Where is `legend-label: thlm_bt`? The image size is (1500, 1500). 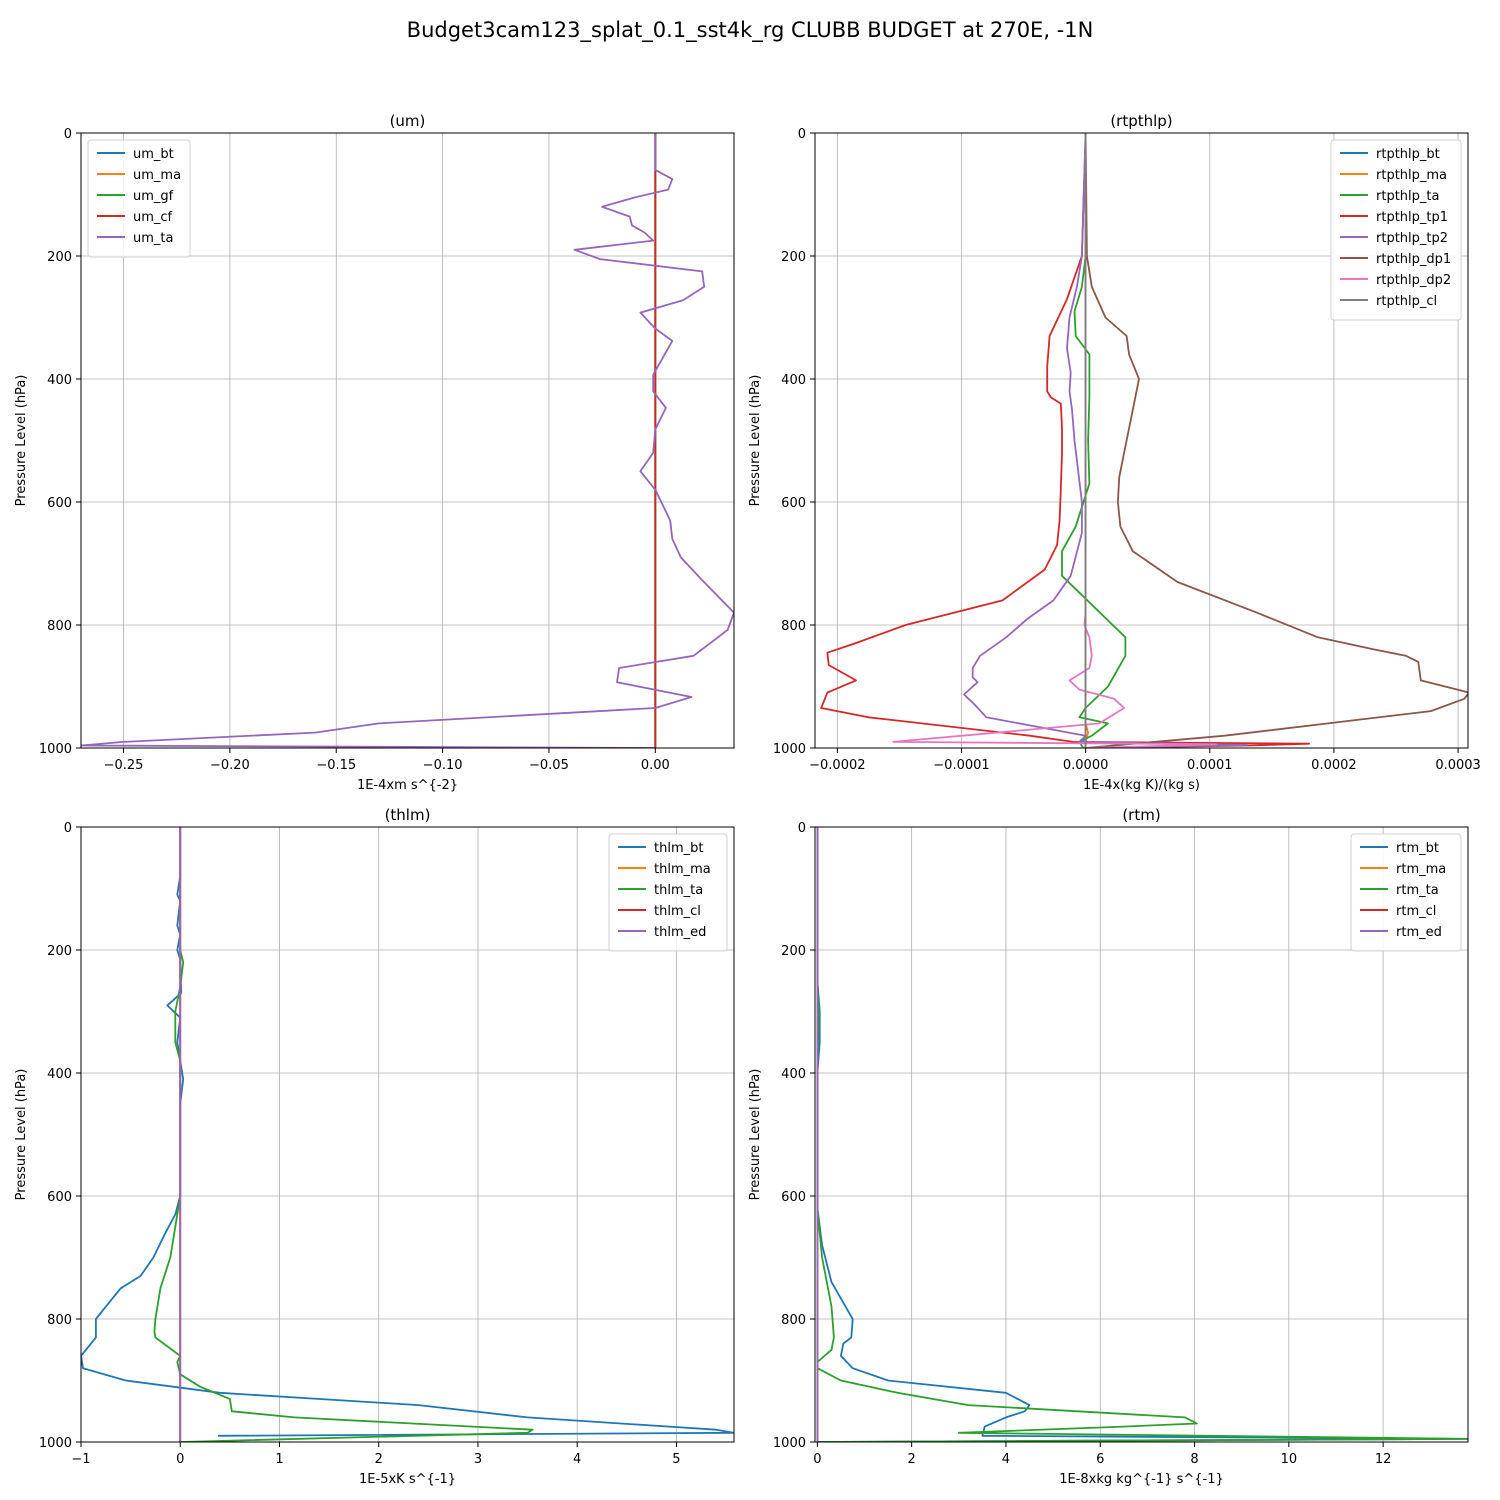 legend-label: thlm_bt is located at coordinates (678, 848).